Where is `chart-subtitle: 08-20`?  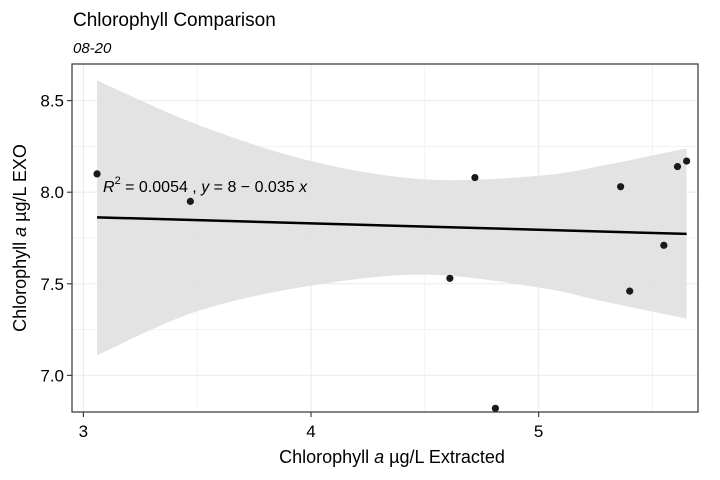
chart-subtitle: 08-20 is located at coordinates (92, 48).